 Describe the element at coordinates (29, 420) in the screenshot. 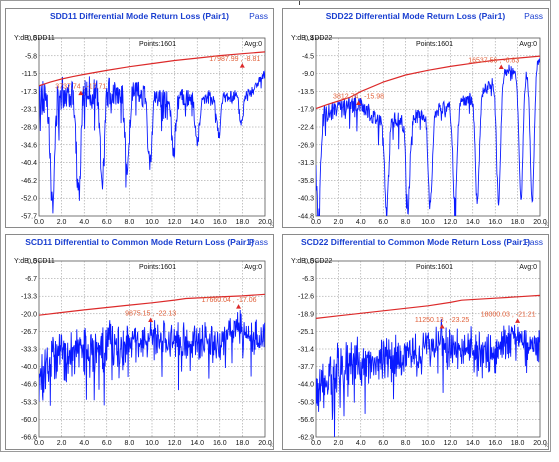

I see `y-tick-label: -60.0` at that location.